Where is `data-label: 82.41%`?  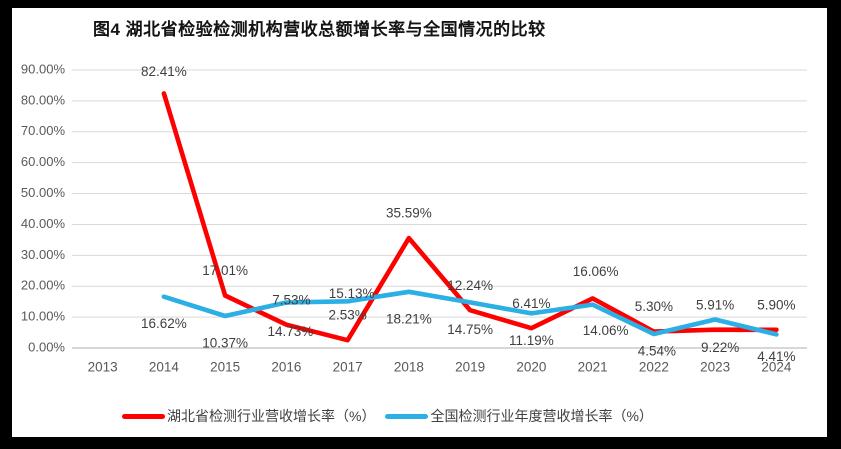
data-label: 82.41% is located at coordinates (164, 71).